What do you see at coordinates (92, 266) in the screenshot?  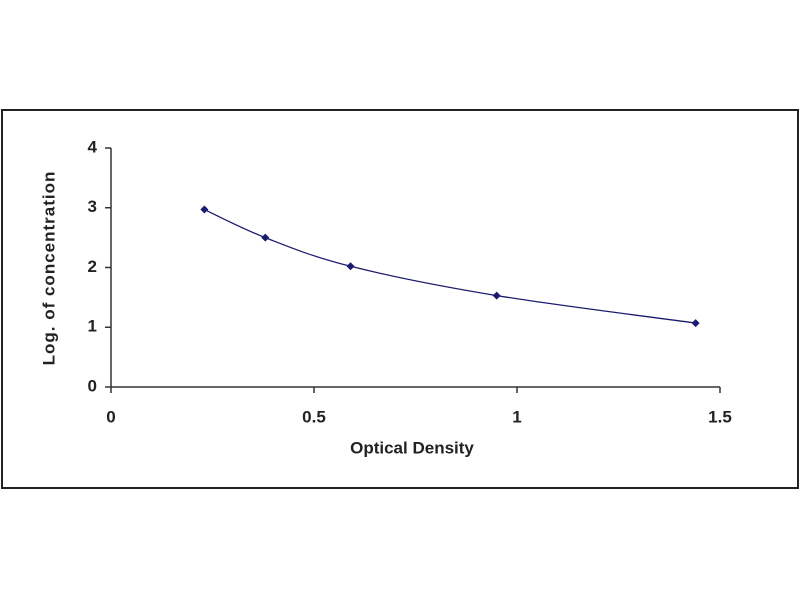 I see `y-tick-label: 2` at bounding box center [92, 266].